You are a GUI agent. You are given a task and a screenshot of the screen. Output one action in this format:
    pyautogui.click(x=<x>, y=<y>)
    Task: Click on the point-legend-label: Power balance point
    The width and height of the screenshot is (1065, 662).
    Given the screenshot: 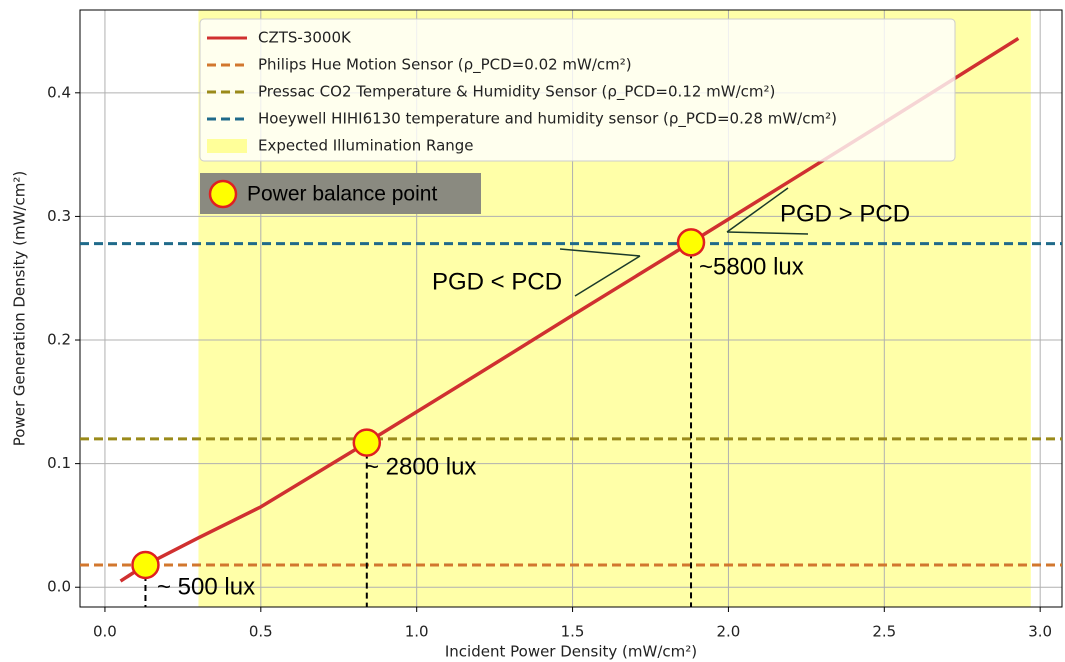 What is the action you would take?
    pyautogui.click(x=342, y=194)
    